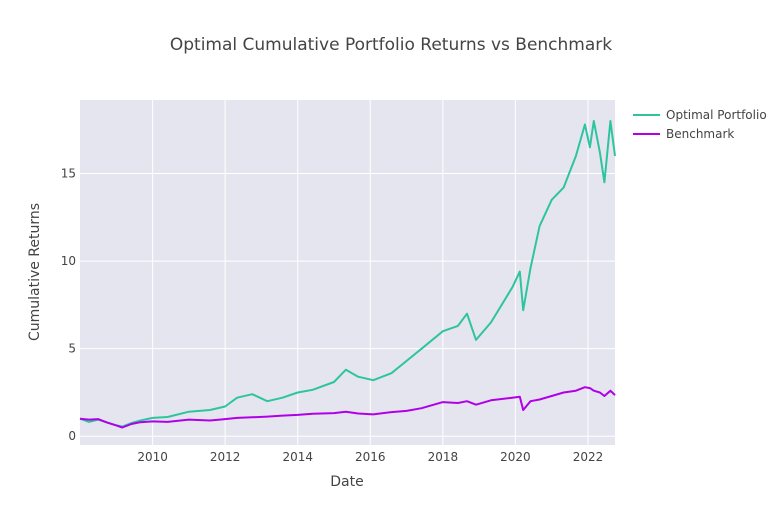 The height and width of the screenshot is (525, 783). I want to click on y-tick-label: 0, so click(72, 436).